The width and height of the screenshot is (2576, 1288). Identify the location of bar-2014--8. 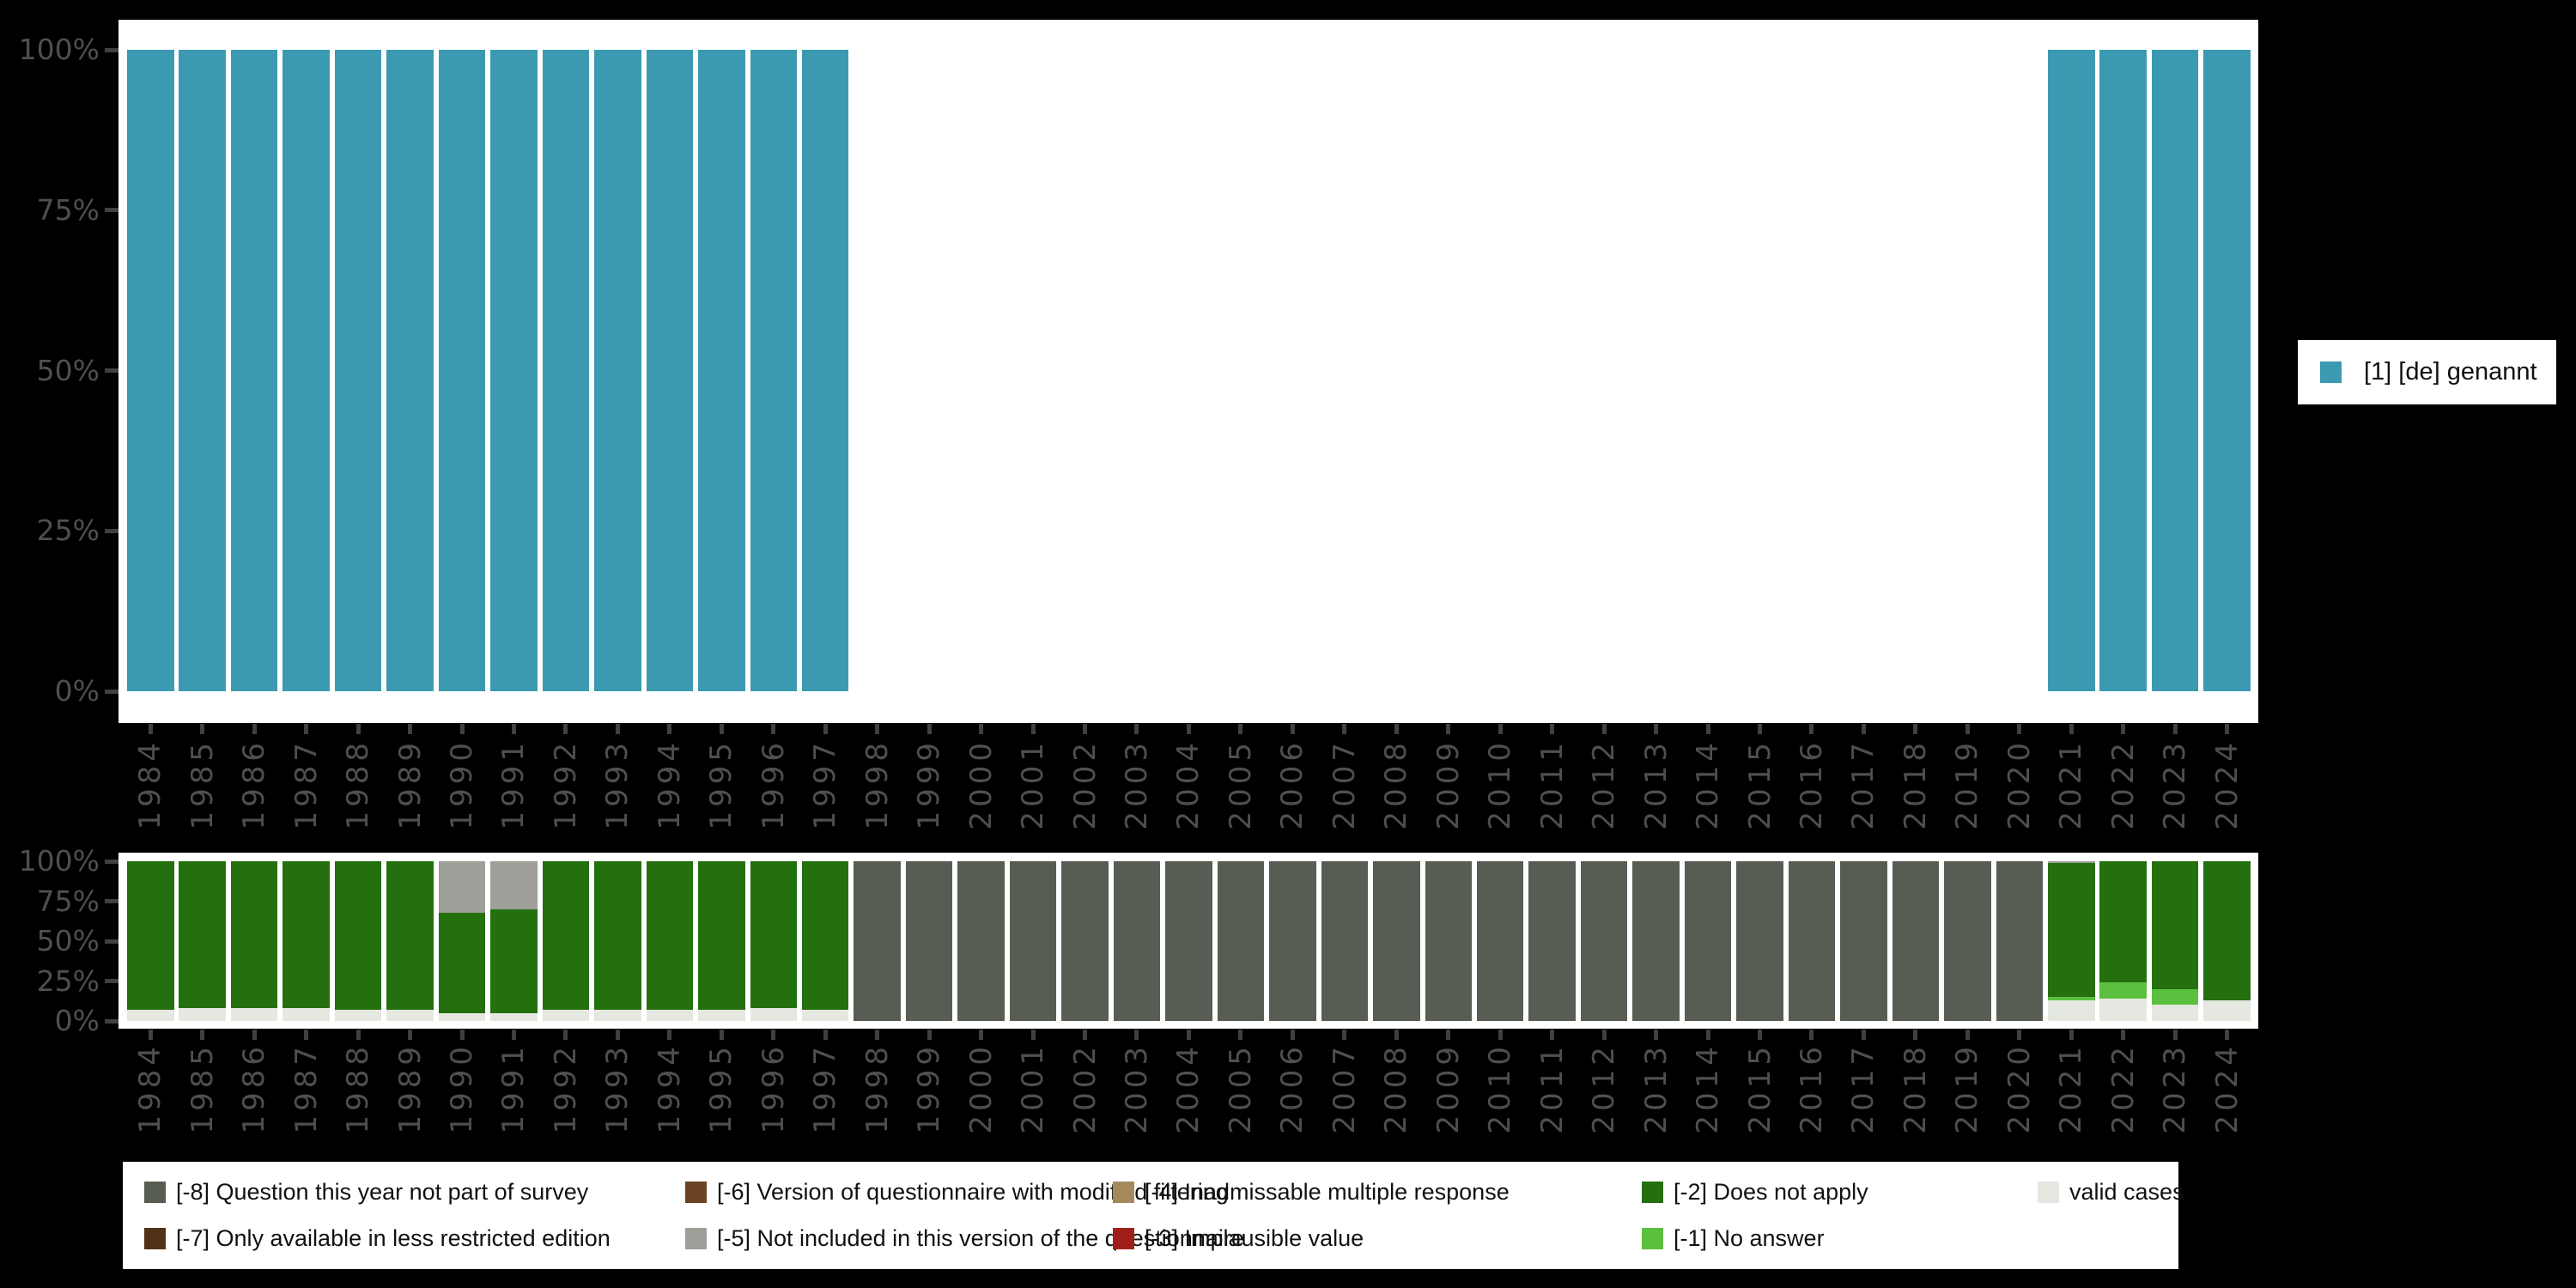
(1708, 941).